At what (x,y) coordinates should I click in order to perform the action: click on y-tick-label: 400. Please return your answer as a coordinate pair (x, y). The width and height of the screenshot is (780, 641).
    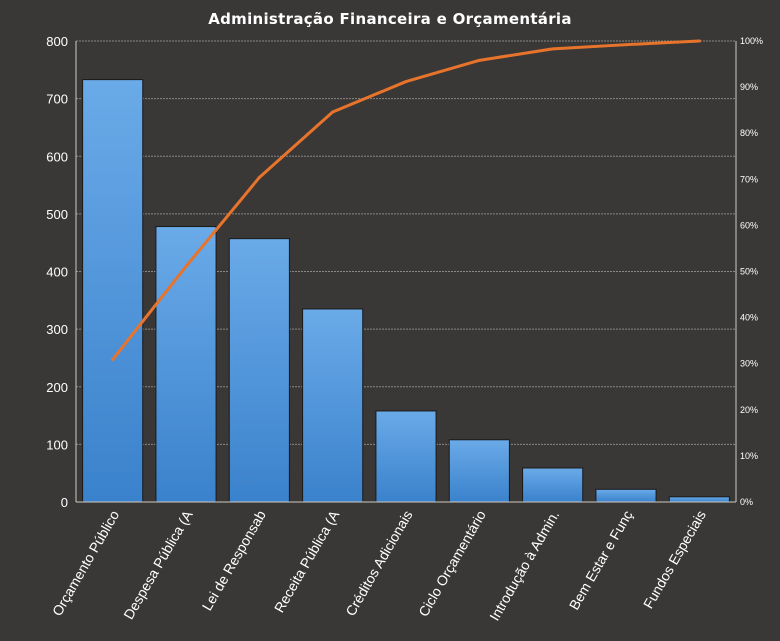
    Looking at the image, I should click on (57, 272).